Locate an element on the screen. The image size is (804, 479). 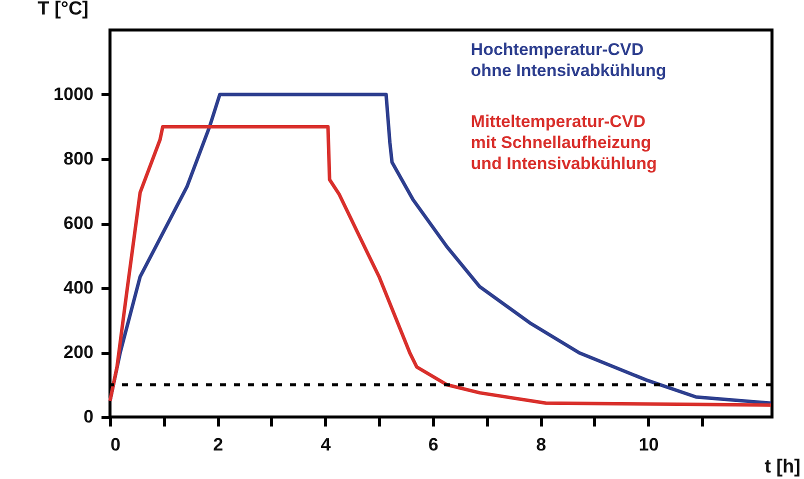
x-tick-label: 0 is located at coordinates (115, 444).